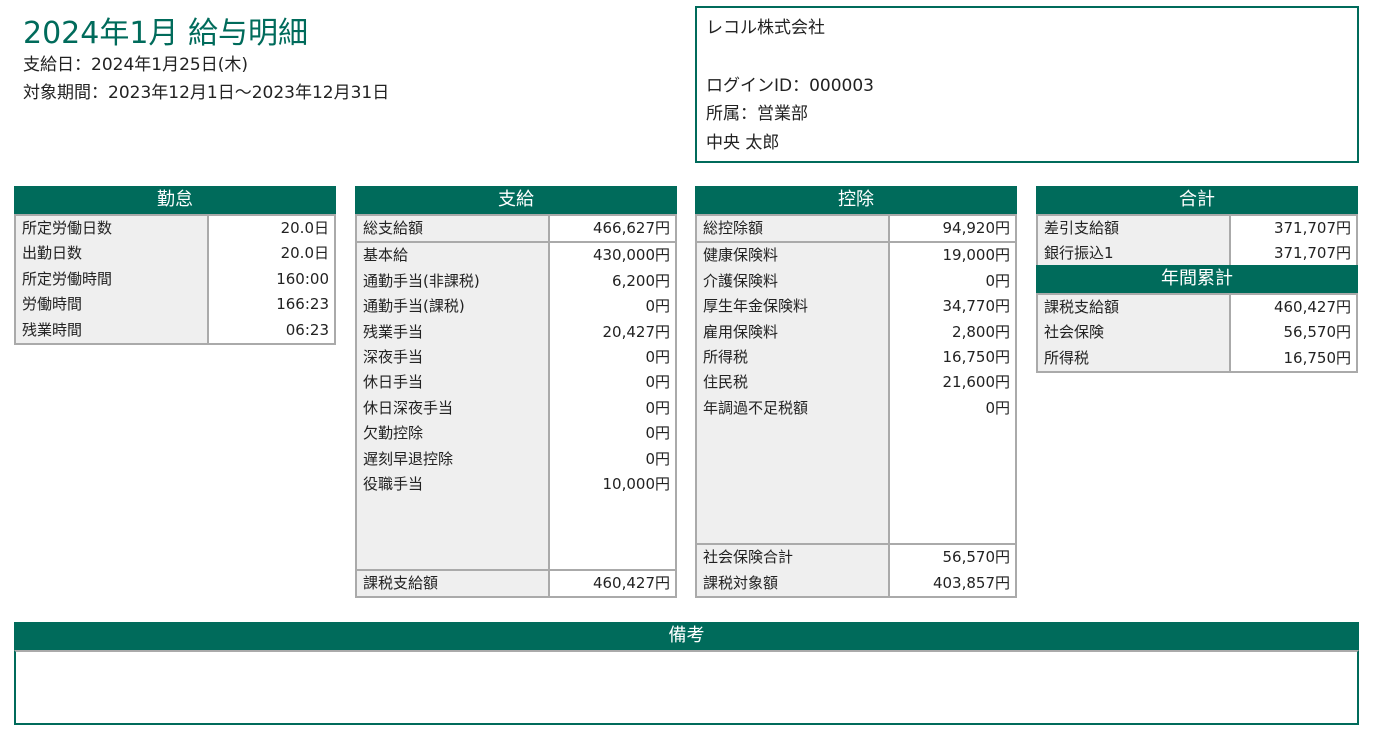  I want to click on row-value: 19,000円, so click(976, 255).